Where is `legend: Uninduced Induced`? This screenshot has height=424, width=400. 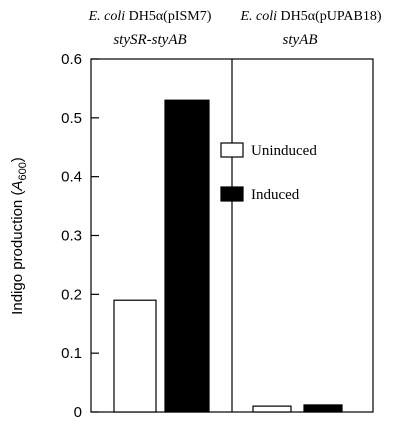 legend: Uninduced Induced is located at coordinates (268, 172).